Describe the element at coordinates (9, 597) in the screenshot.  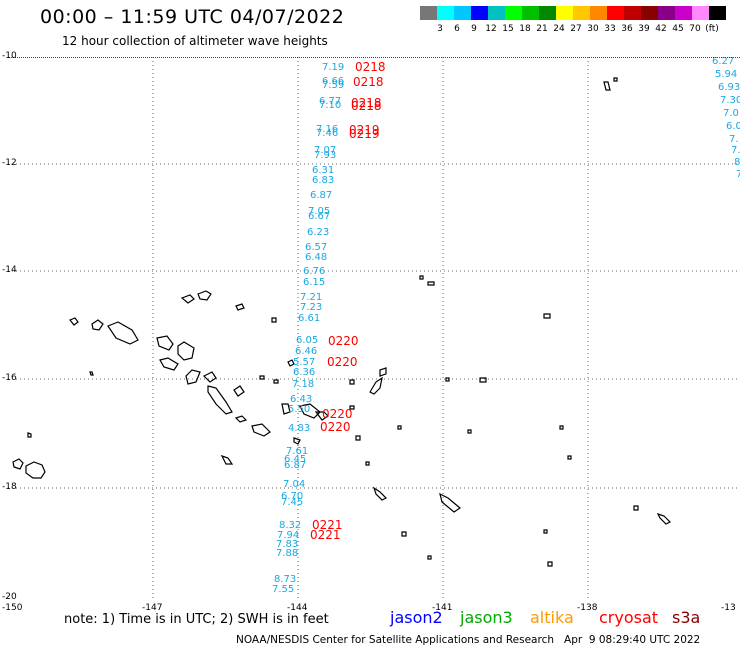
I see `lat-label-20: -20` at that location.